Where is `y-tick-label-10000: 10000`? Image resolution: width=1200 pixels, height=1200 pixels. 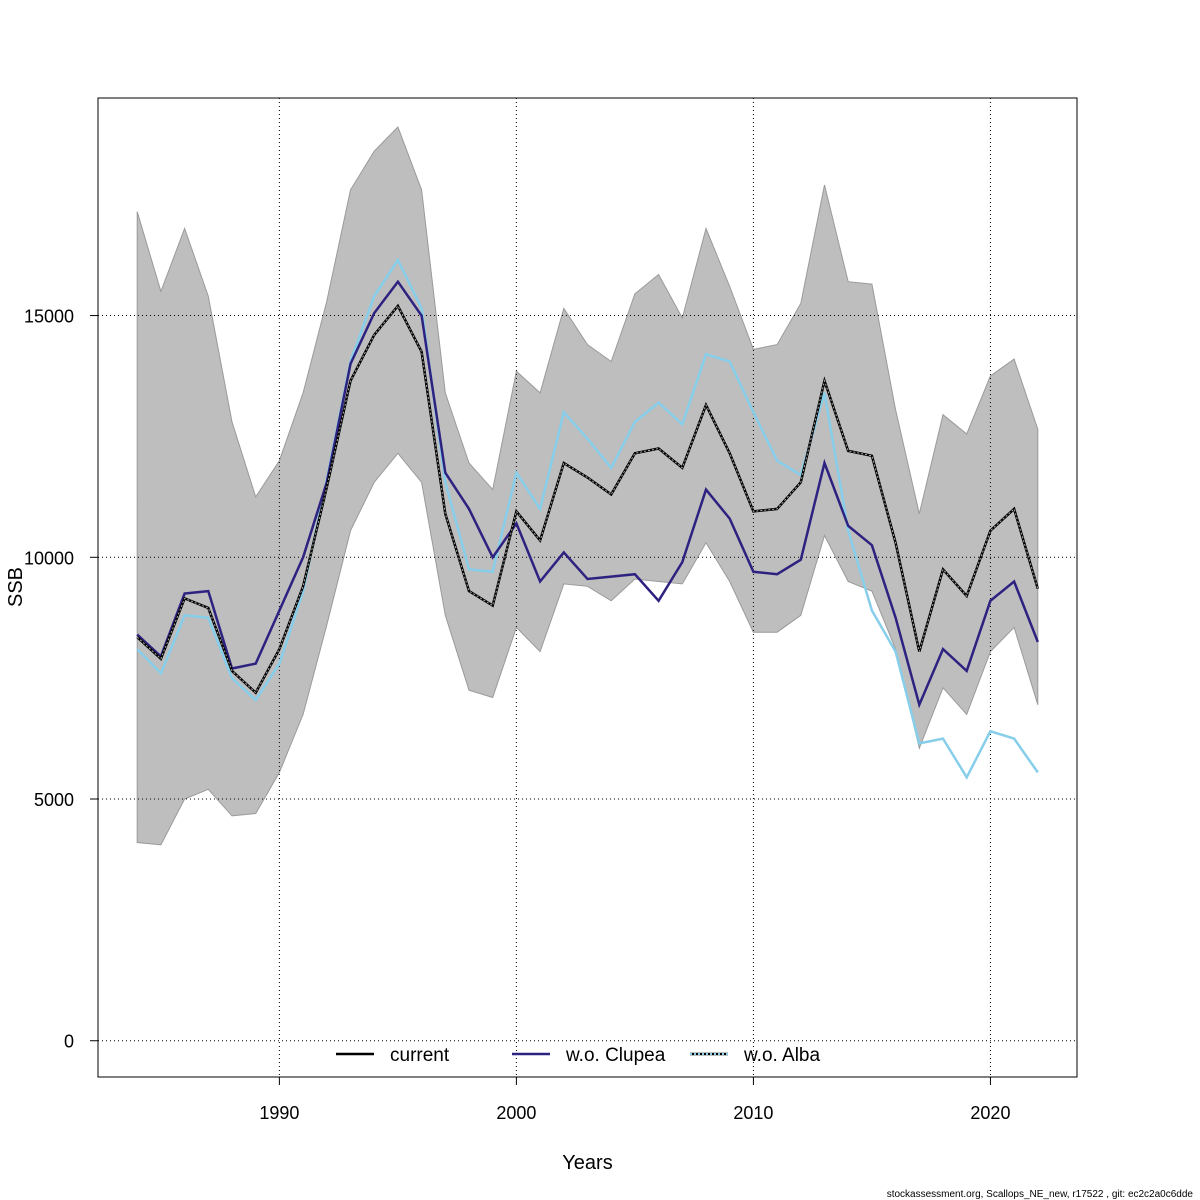
y-tick-label-10000: 10000 is located at coordinates (49, 558).